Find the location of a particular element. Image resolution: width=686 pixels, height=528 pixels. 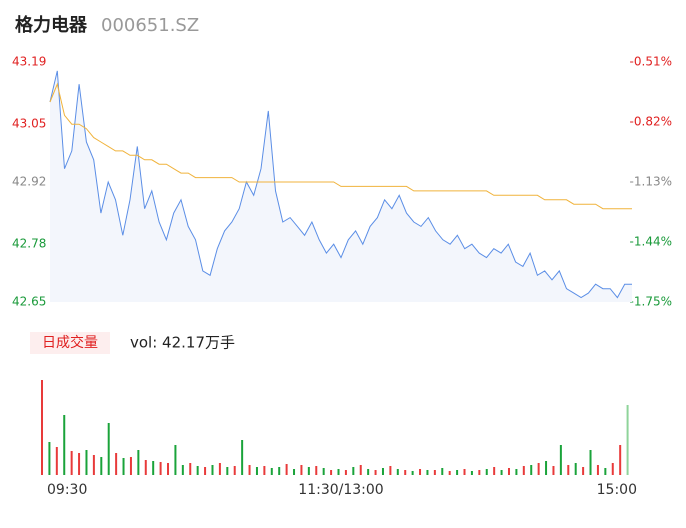

y-tick-label: 42.65 is located at coordinates (29, 302).